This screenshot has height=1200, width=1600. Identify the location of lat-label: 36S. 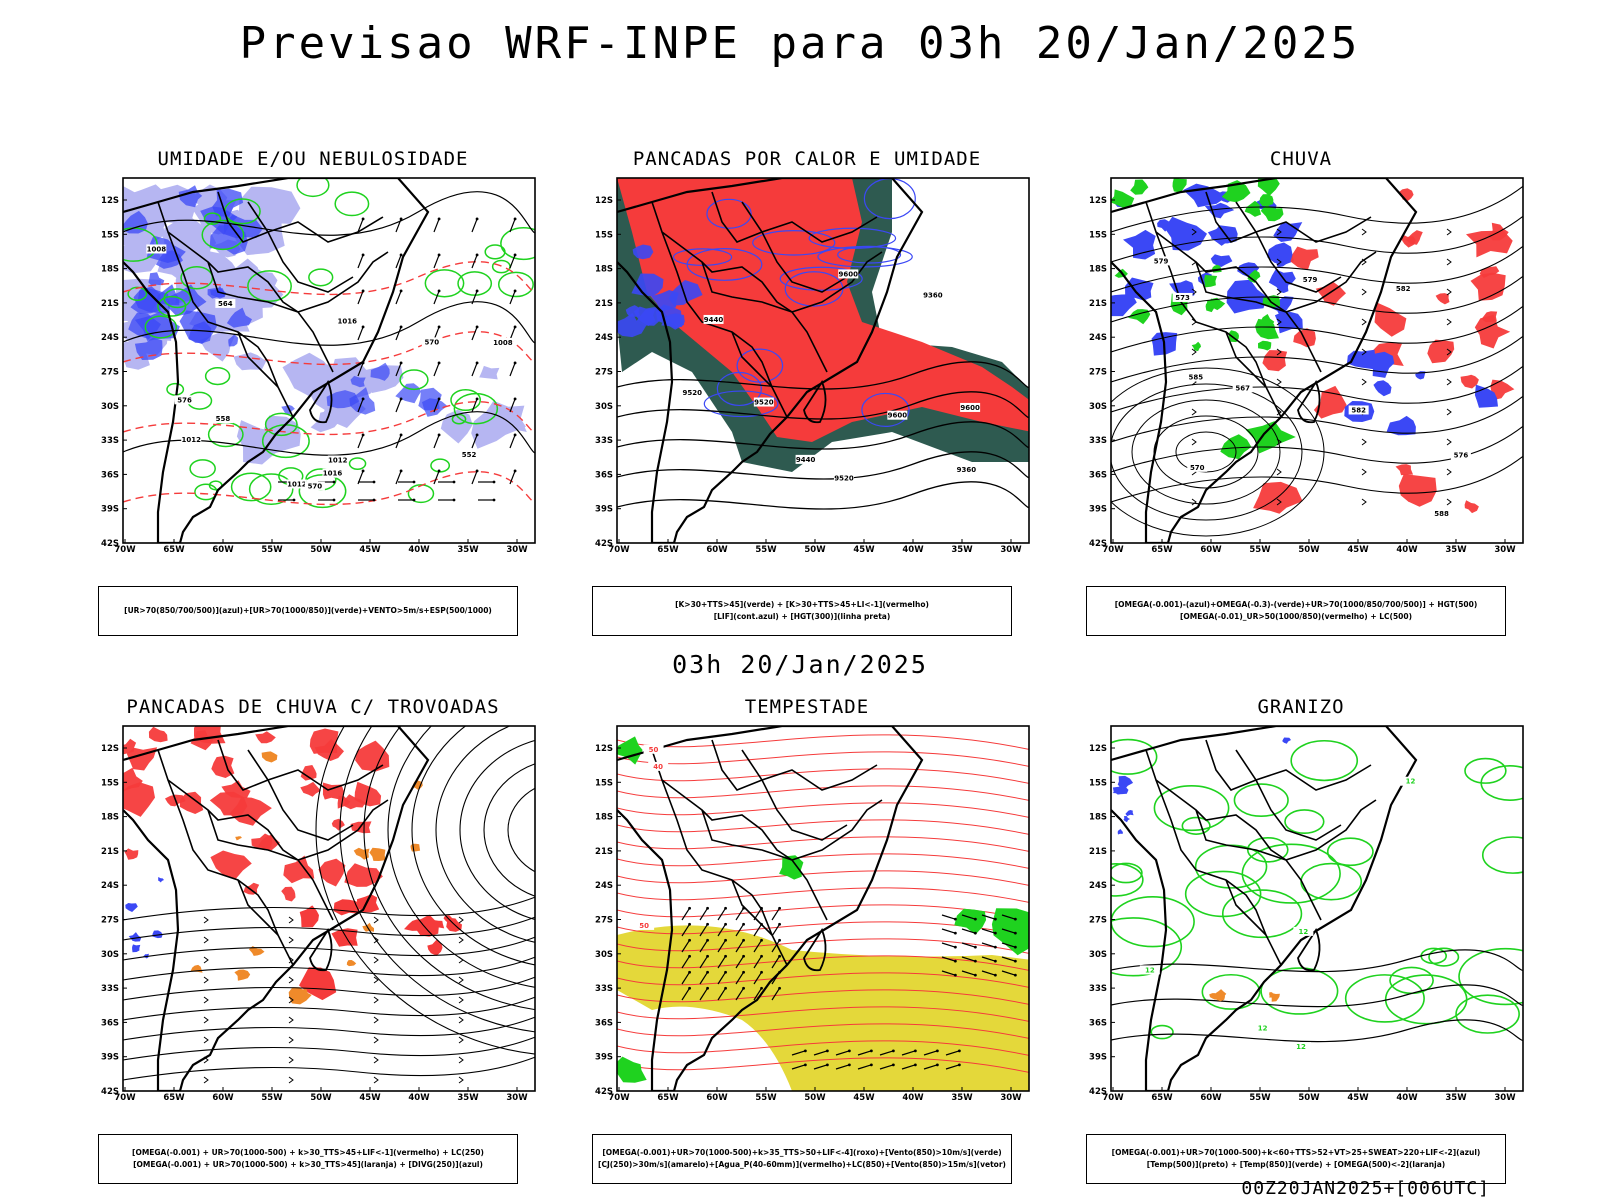
(1098, 1023).